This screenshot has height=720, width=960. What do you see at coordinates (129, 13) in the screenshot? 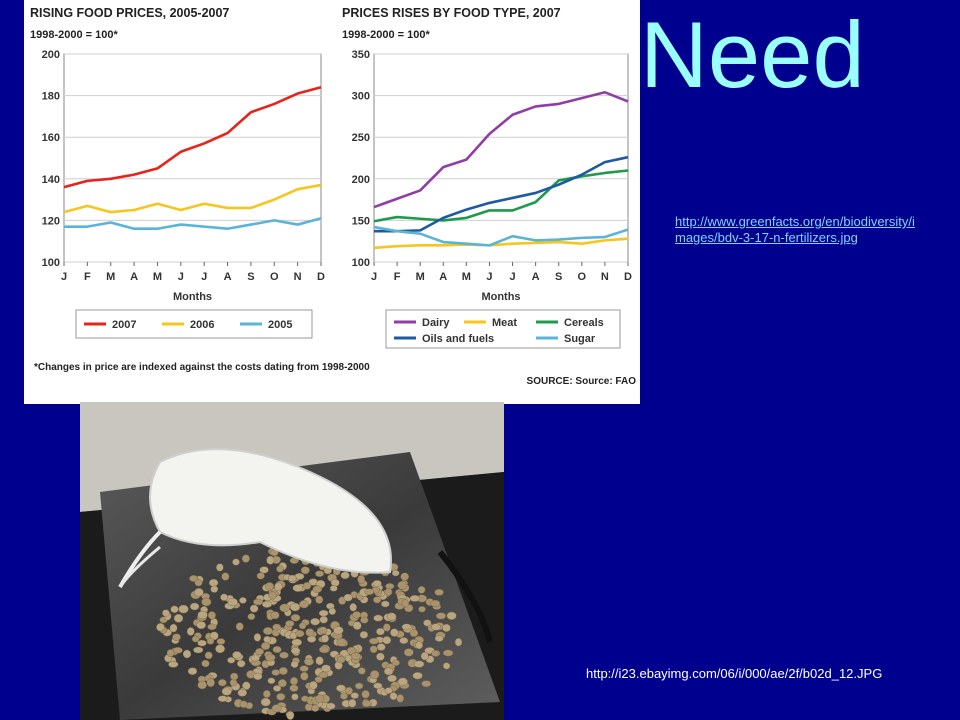
I see `chart-title-0: RISING FOOD PRICES, 2005-2007` at bounding box center [129, 13].